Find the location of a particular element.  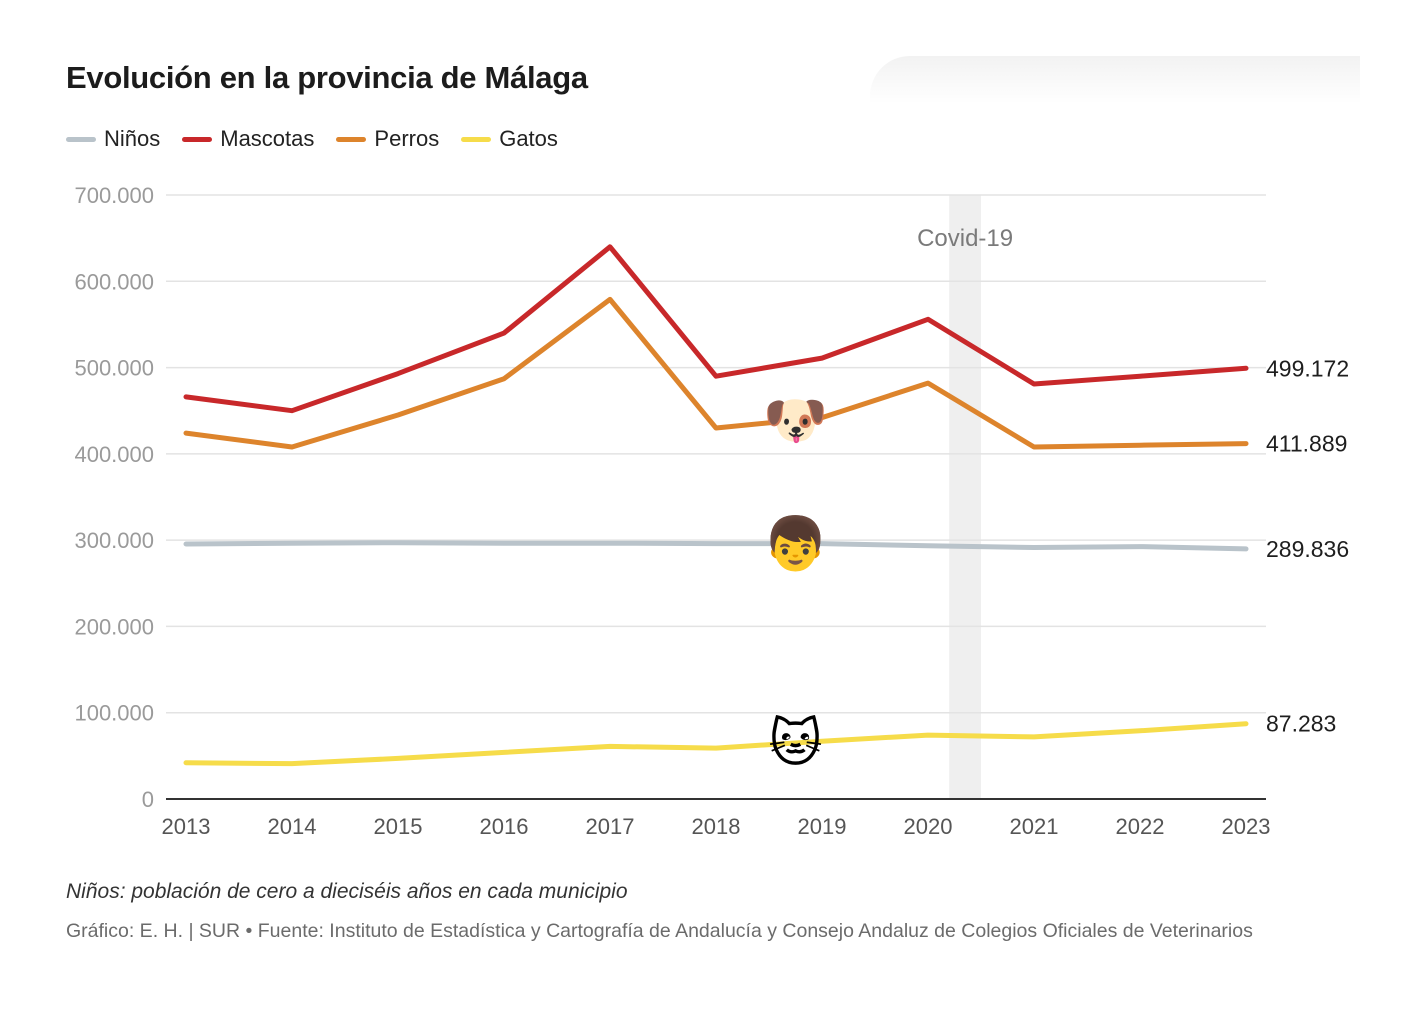

header-shadow is located at coordinates (1115, 80).